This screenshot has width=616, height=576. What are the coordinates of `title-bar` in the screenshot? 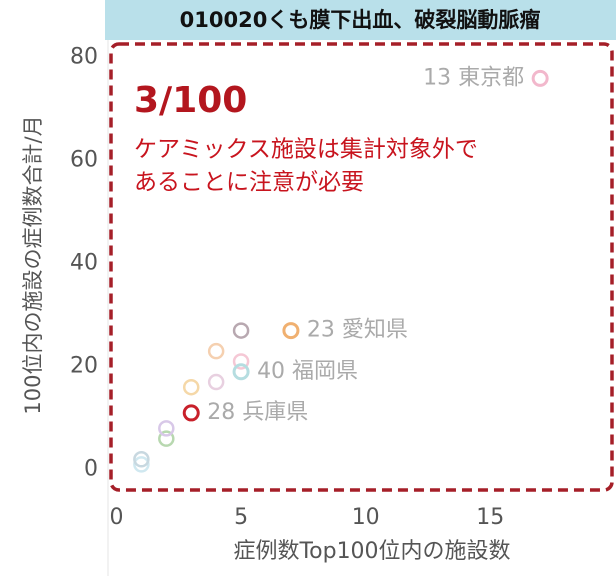 It's located at (360, 20).